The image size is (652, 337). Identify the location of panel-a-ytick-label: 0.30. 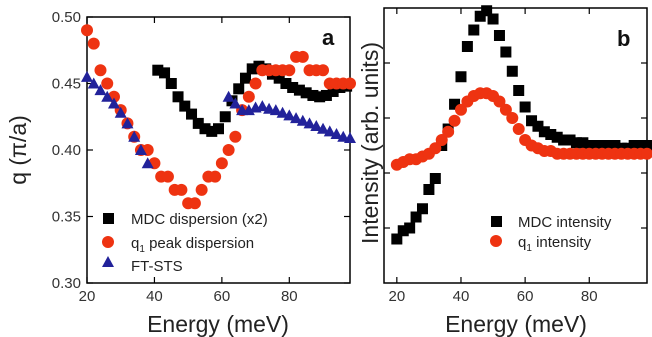
(66, 283).